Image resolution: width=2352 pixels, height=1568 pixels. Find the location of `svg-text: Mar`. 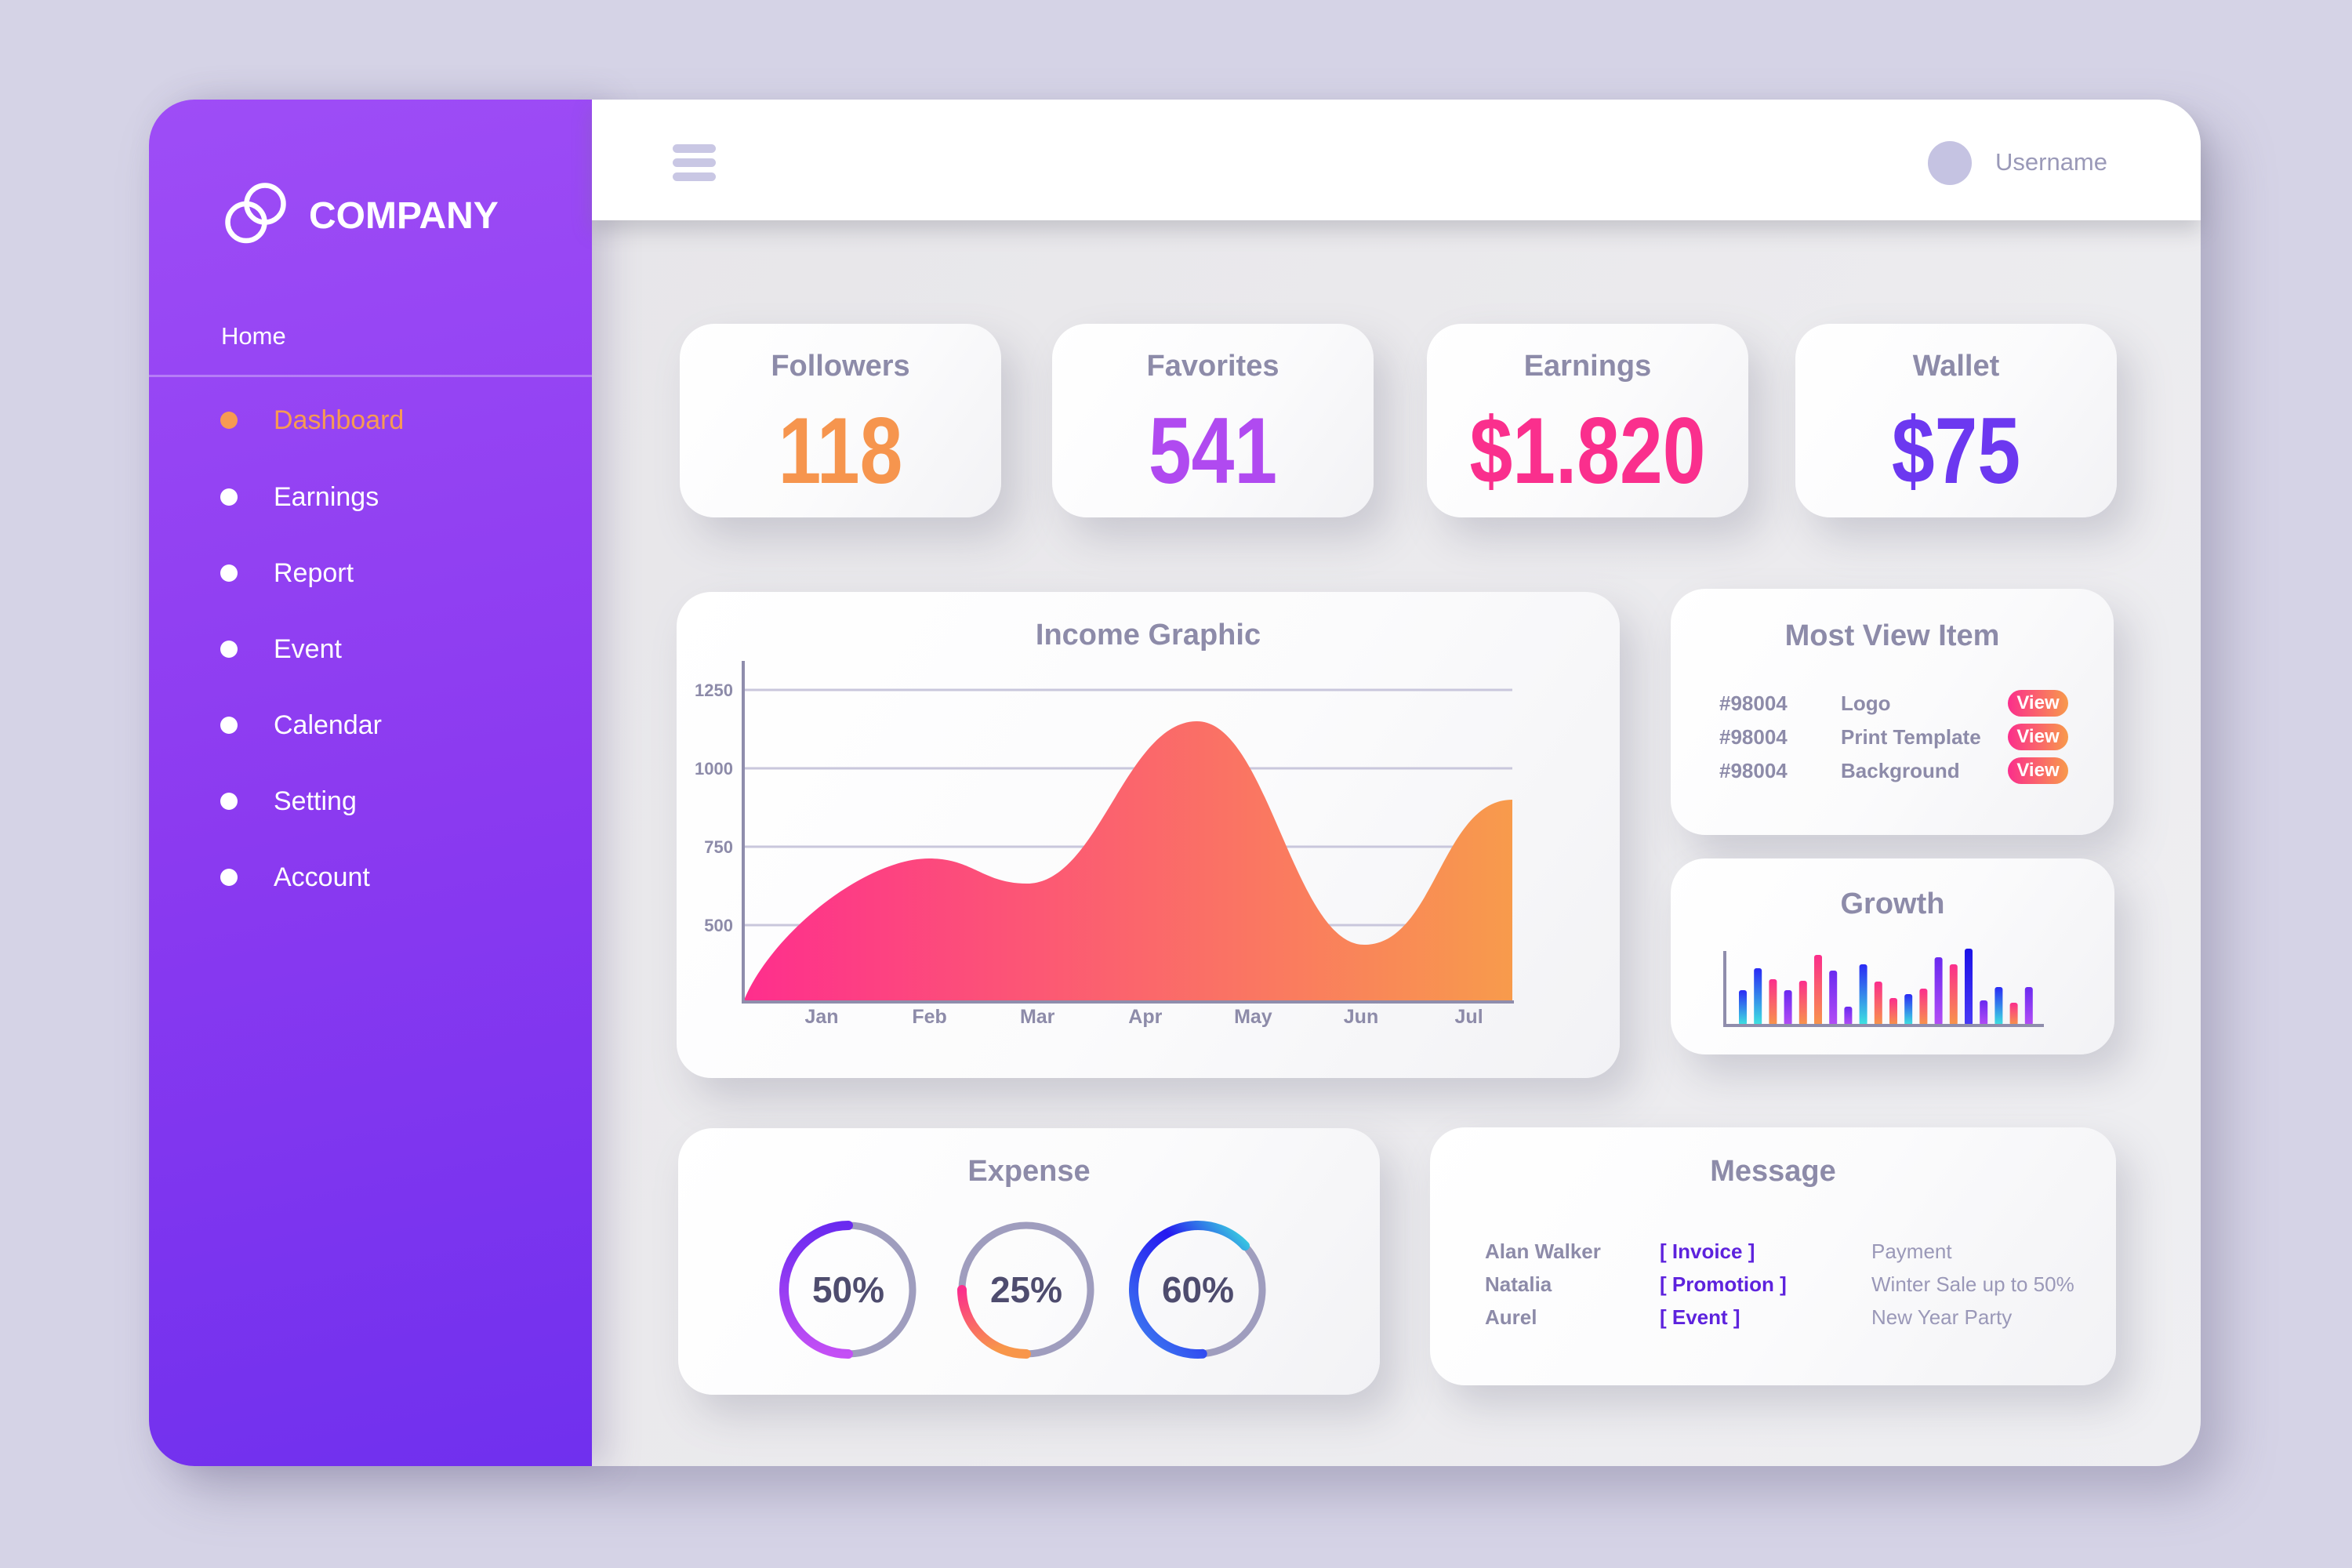

svg-text: Mar is located at coordinates (1037, 1017).